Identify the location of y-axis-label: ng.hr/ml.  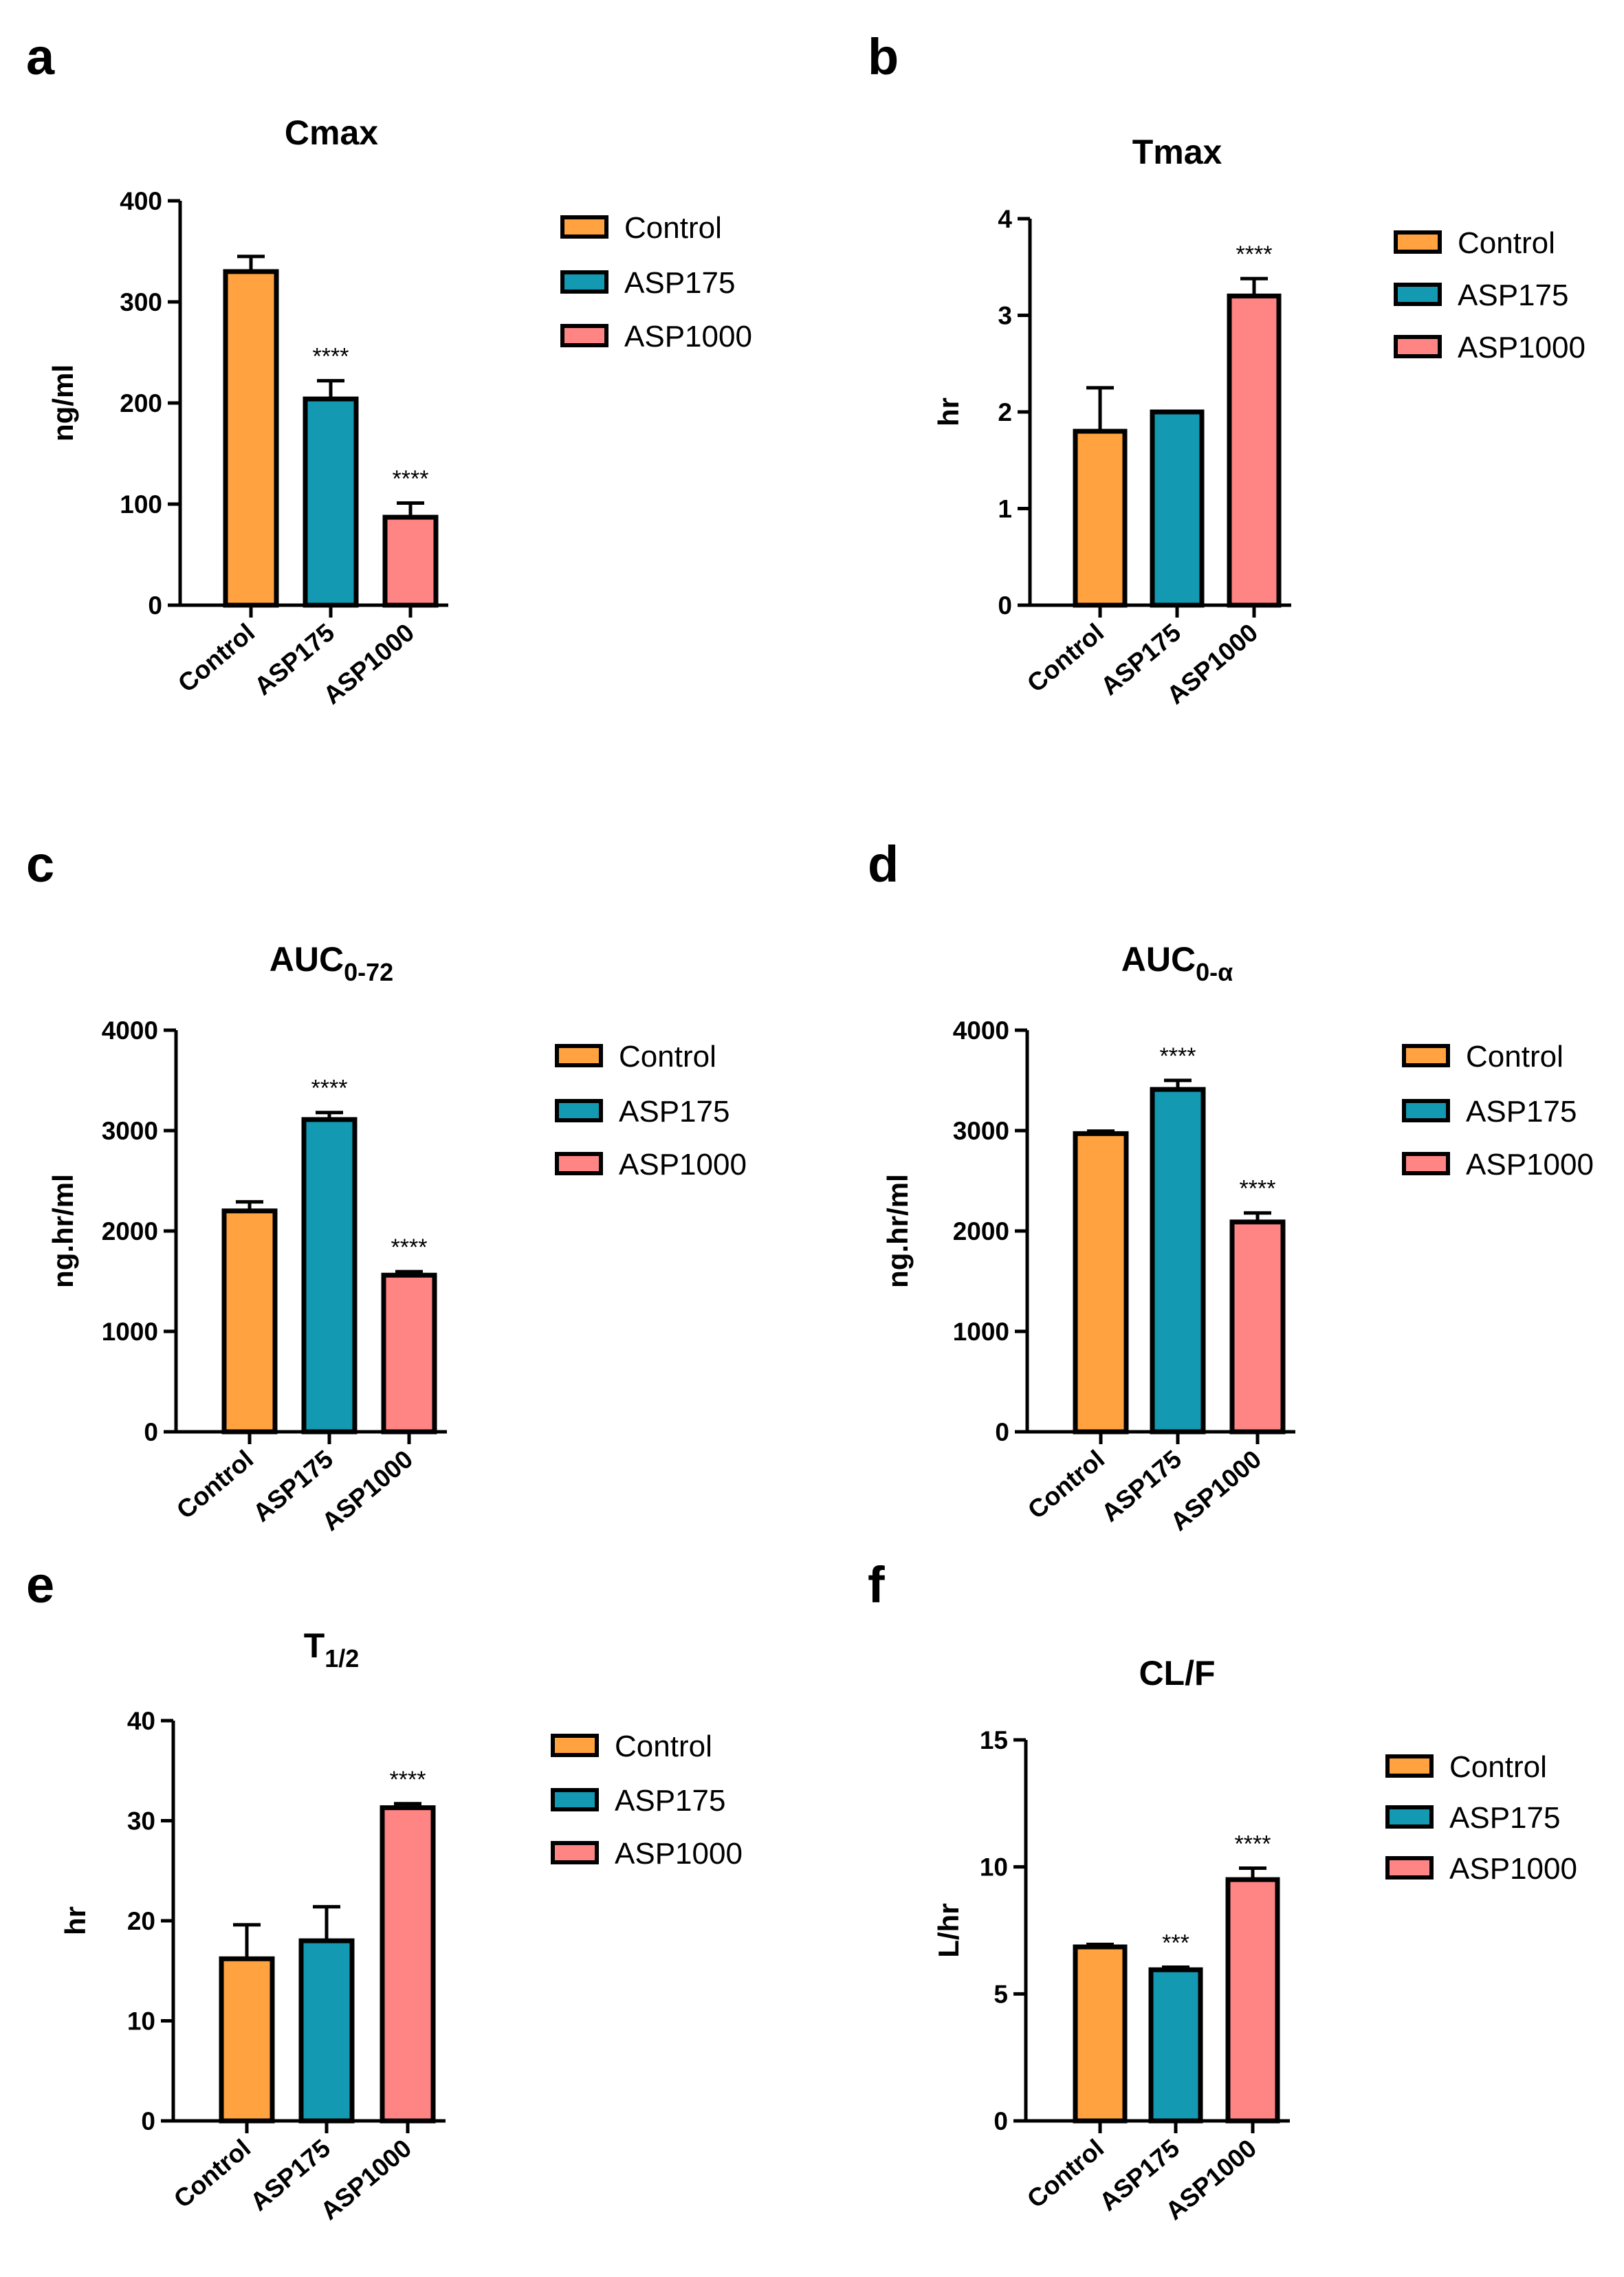
(897, 1231).